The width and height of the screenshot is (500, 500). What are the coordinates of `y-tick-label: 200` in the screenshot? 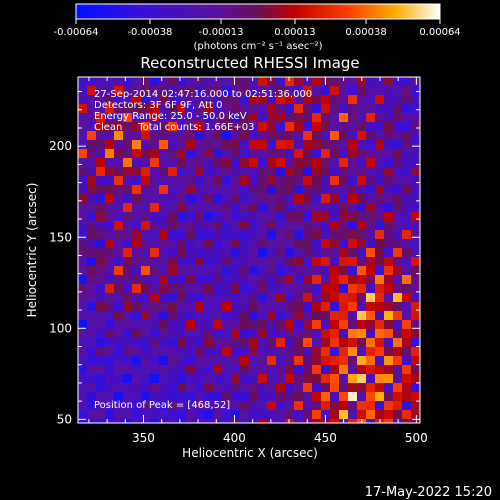 It's located at (60, 146).